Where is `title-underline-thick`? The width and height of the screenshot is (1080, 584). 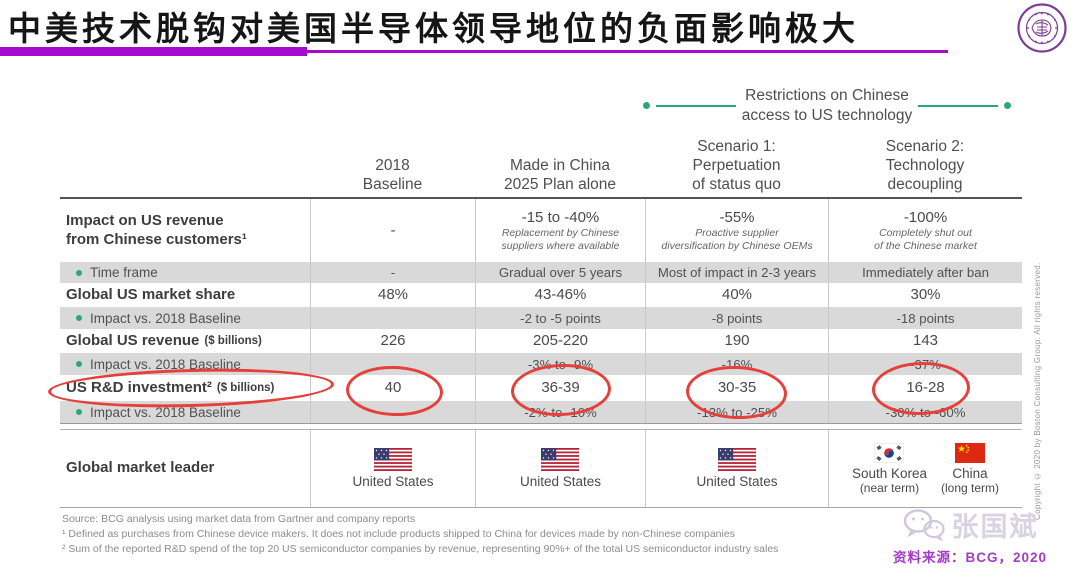
title-underline-thick is located at coordinates (153, 51).